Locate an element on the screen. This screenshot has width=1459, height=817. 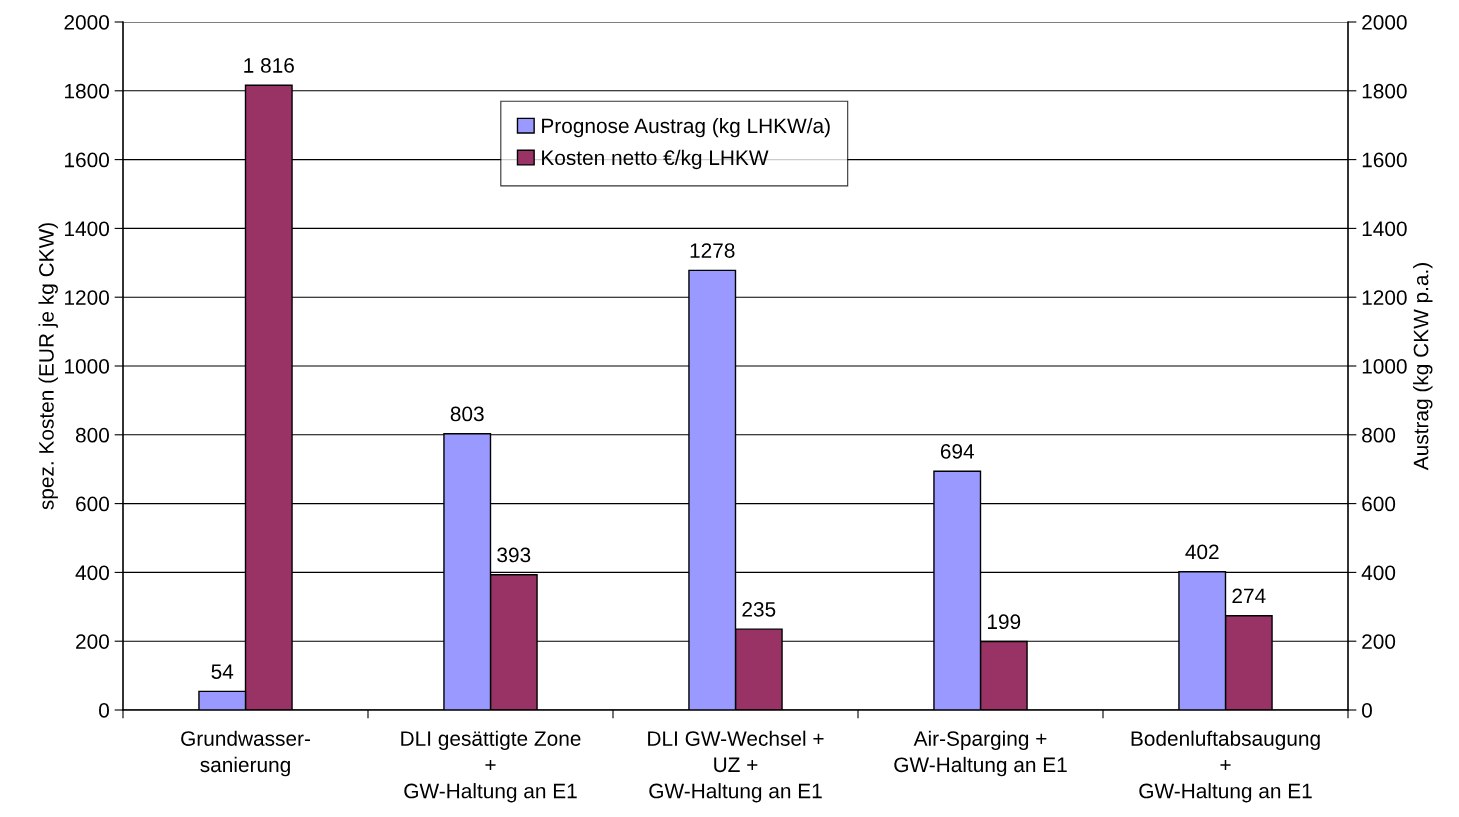
data-label: 803 is located at coordinates (467, 414).